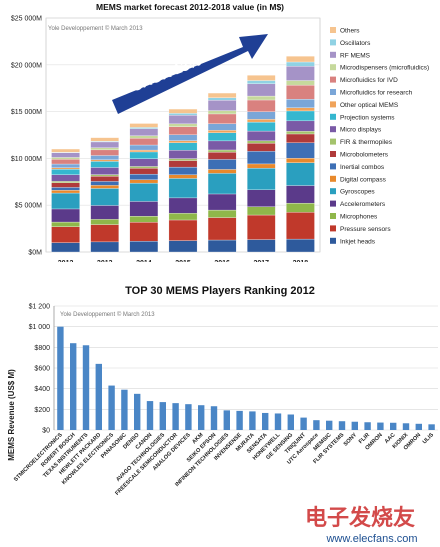 The width and height of the screenshot is (440, 547). Describe the element at coordinates (361, 130) in the screenshot. I see `forecast-legend-label: Micro displays` at that location.